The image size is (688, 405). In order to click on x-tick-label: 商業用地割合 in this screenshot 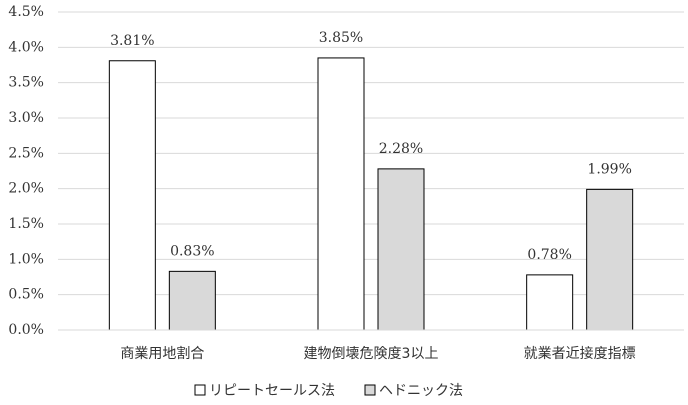, I will do `click(162, 353)`.